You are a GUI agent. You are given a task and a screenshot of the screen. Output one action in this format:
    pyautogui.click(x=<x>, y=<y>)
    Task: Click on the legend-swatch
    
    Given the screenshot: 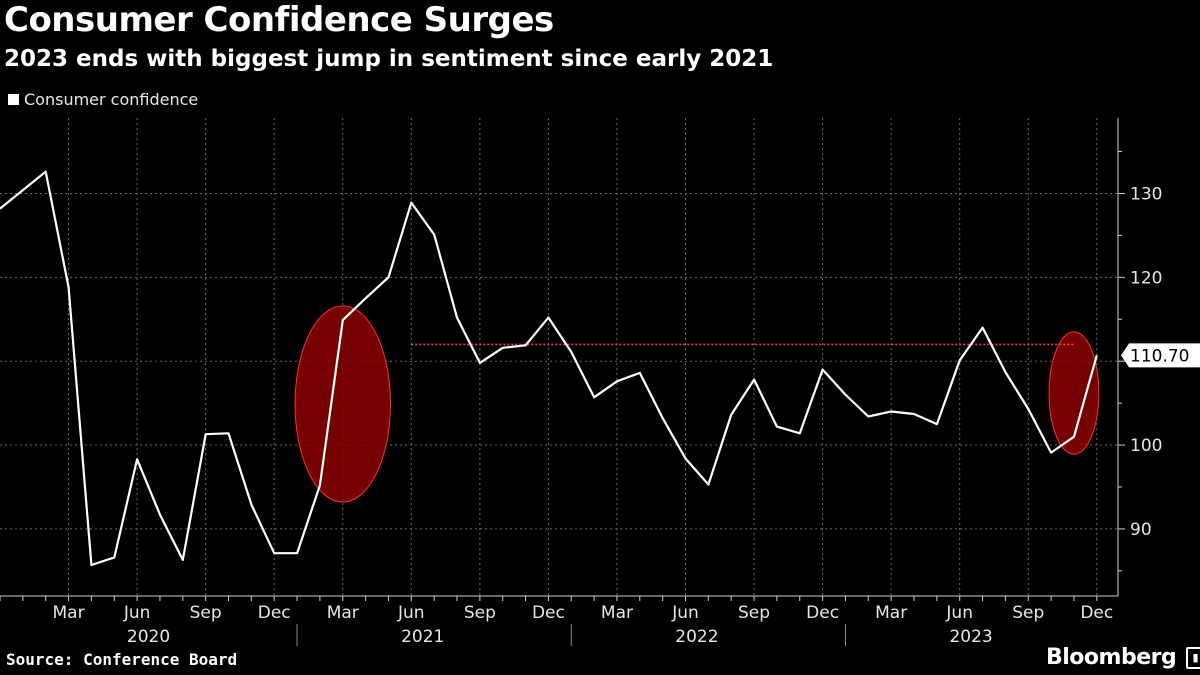 What is the action you would take?
    pyautogui.click(x=13, y=99)
    